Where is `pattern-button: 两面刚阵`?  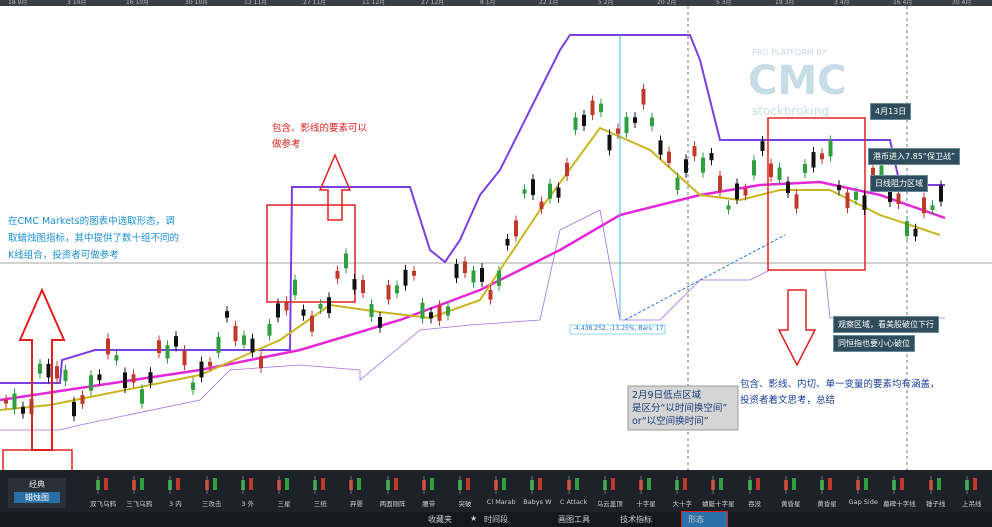 pattern-button: 两面刚阵 is located at coordinates (393, 491).